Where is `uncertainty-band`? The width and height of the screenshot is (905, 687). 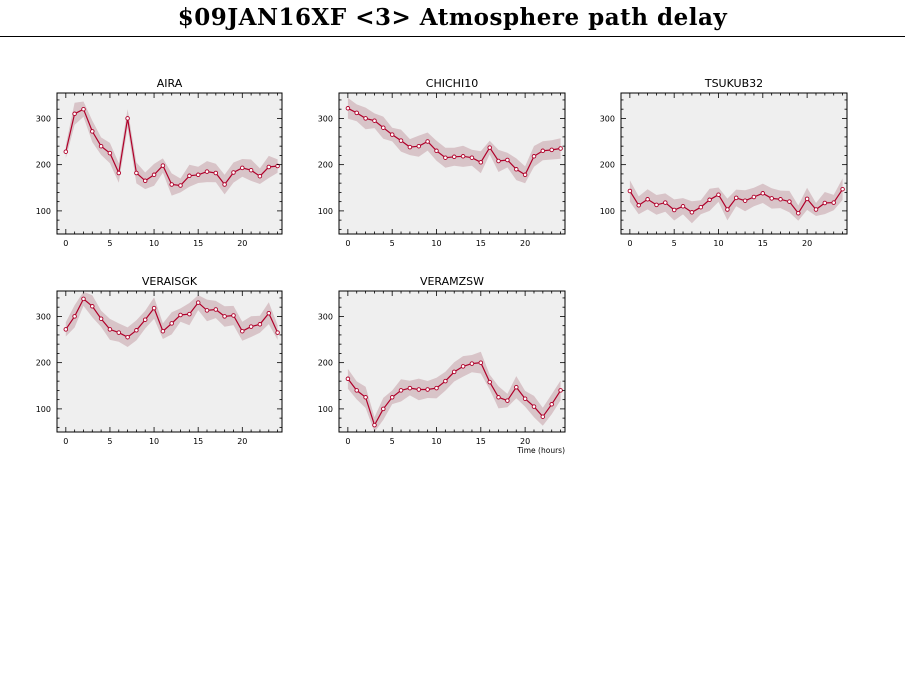 uncertainty-band is located at coordinates (454, 391).